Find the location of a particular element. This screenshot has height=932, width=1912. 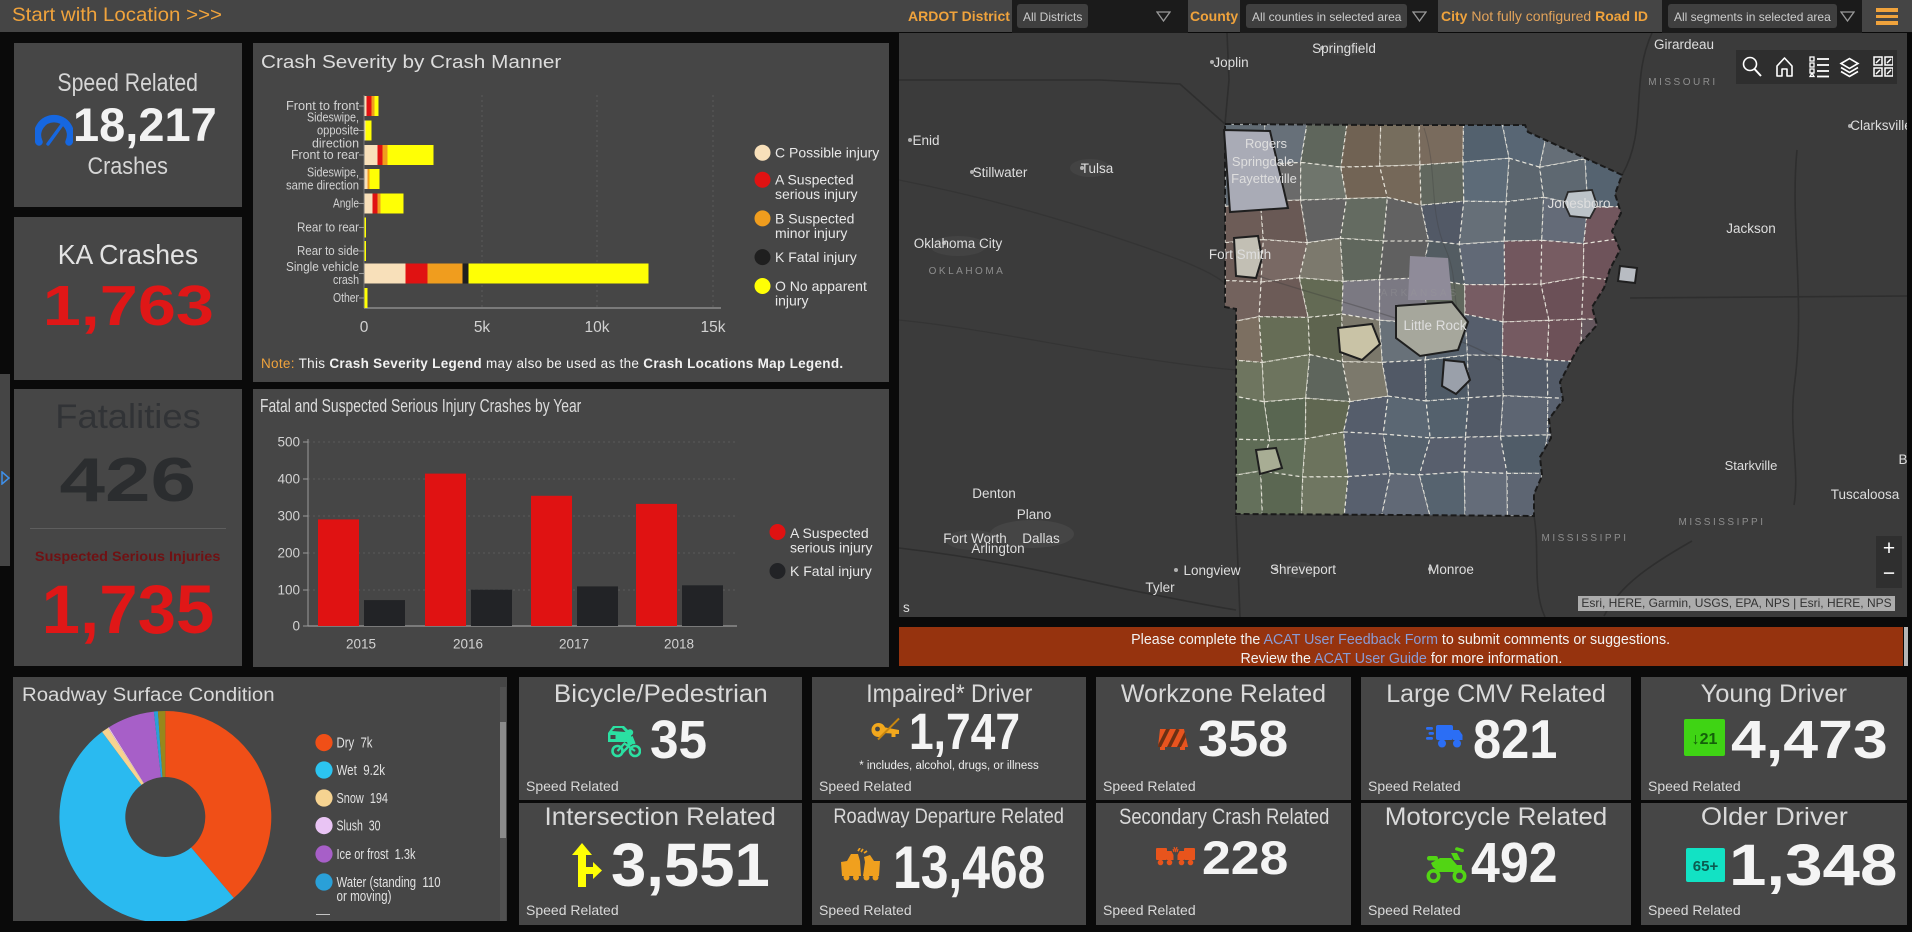

svg-text: Enid is located at coordinates (925, 140).